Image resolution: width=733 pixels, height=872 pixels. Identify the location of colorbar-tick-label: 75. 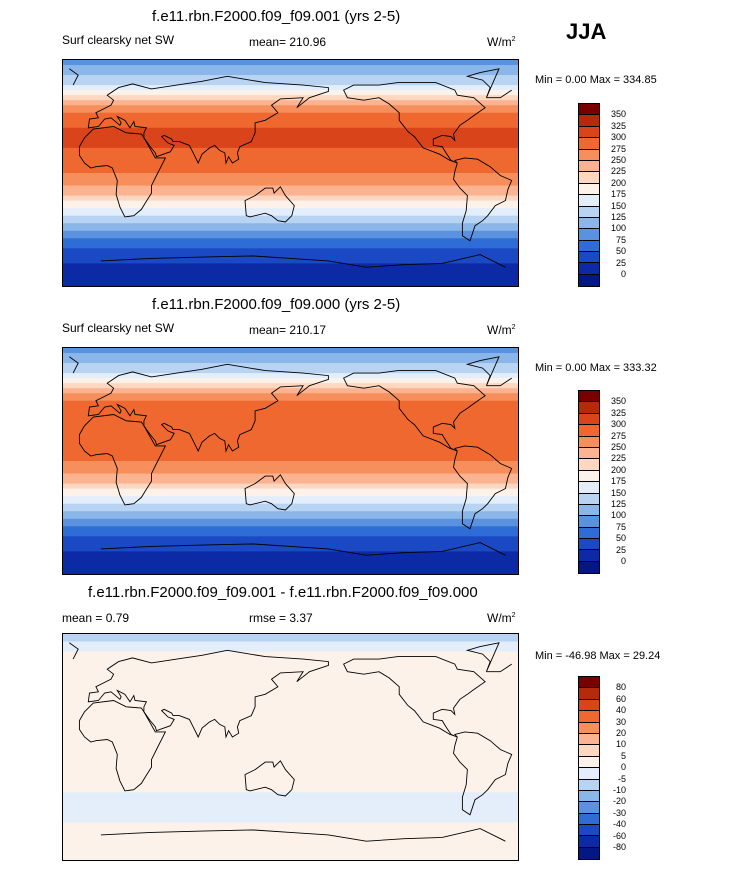
(620, 239).